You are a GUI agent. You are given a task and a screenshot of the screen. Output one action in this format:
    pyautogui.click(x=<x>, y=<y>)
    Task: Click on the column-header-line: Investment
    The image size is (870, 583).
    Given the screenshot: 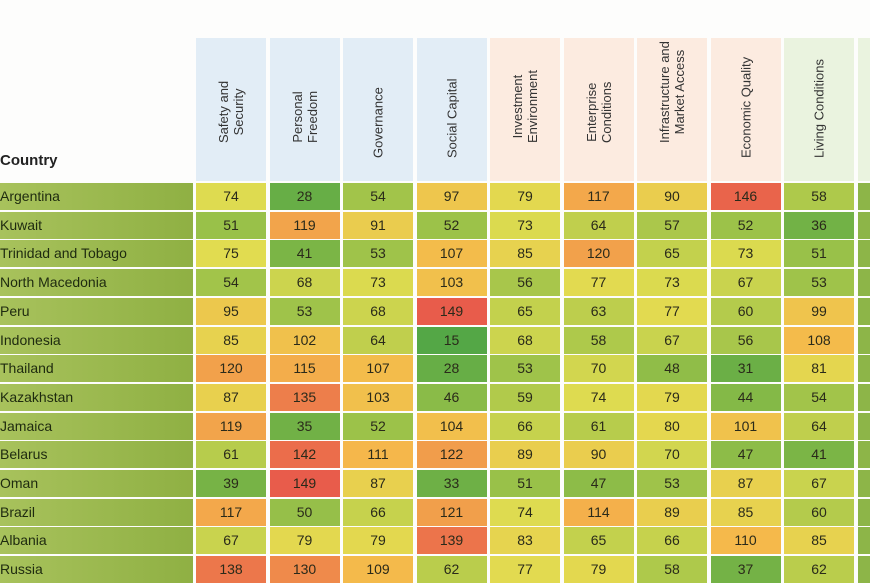 What is the action you would take?
    pyautogui.click(x=517, y=106)
    